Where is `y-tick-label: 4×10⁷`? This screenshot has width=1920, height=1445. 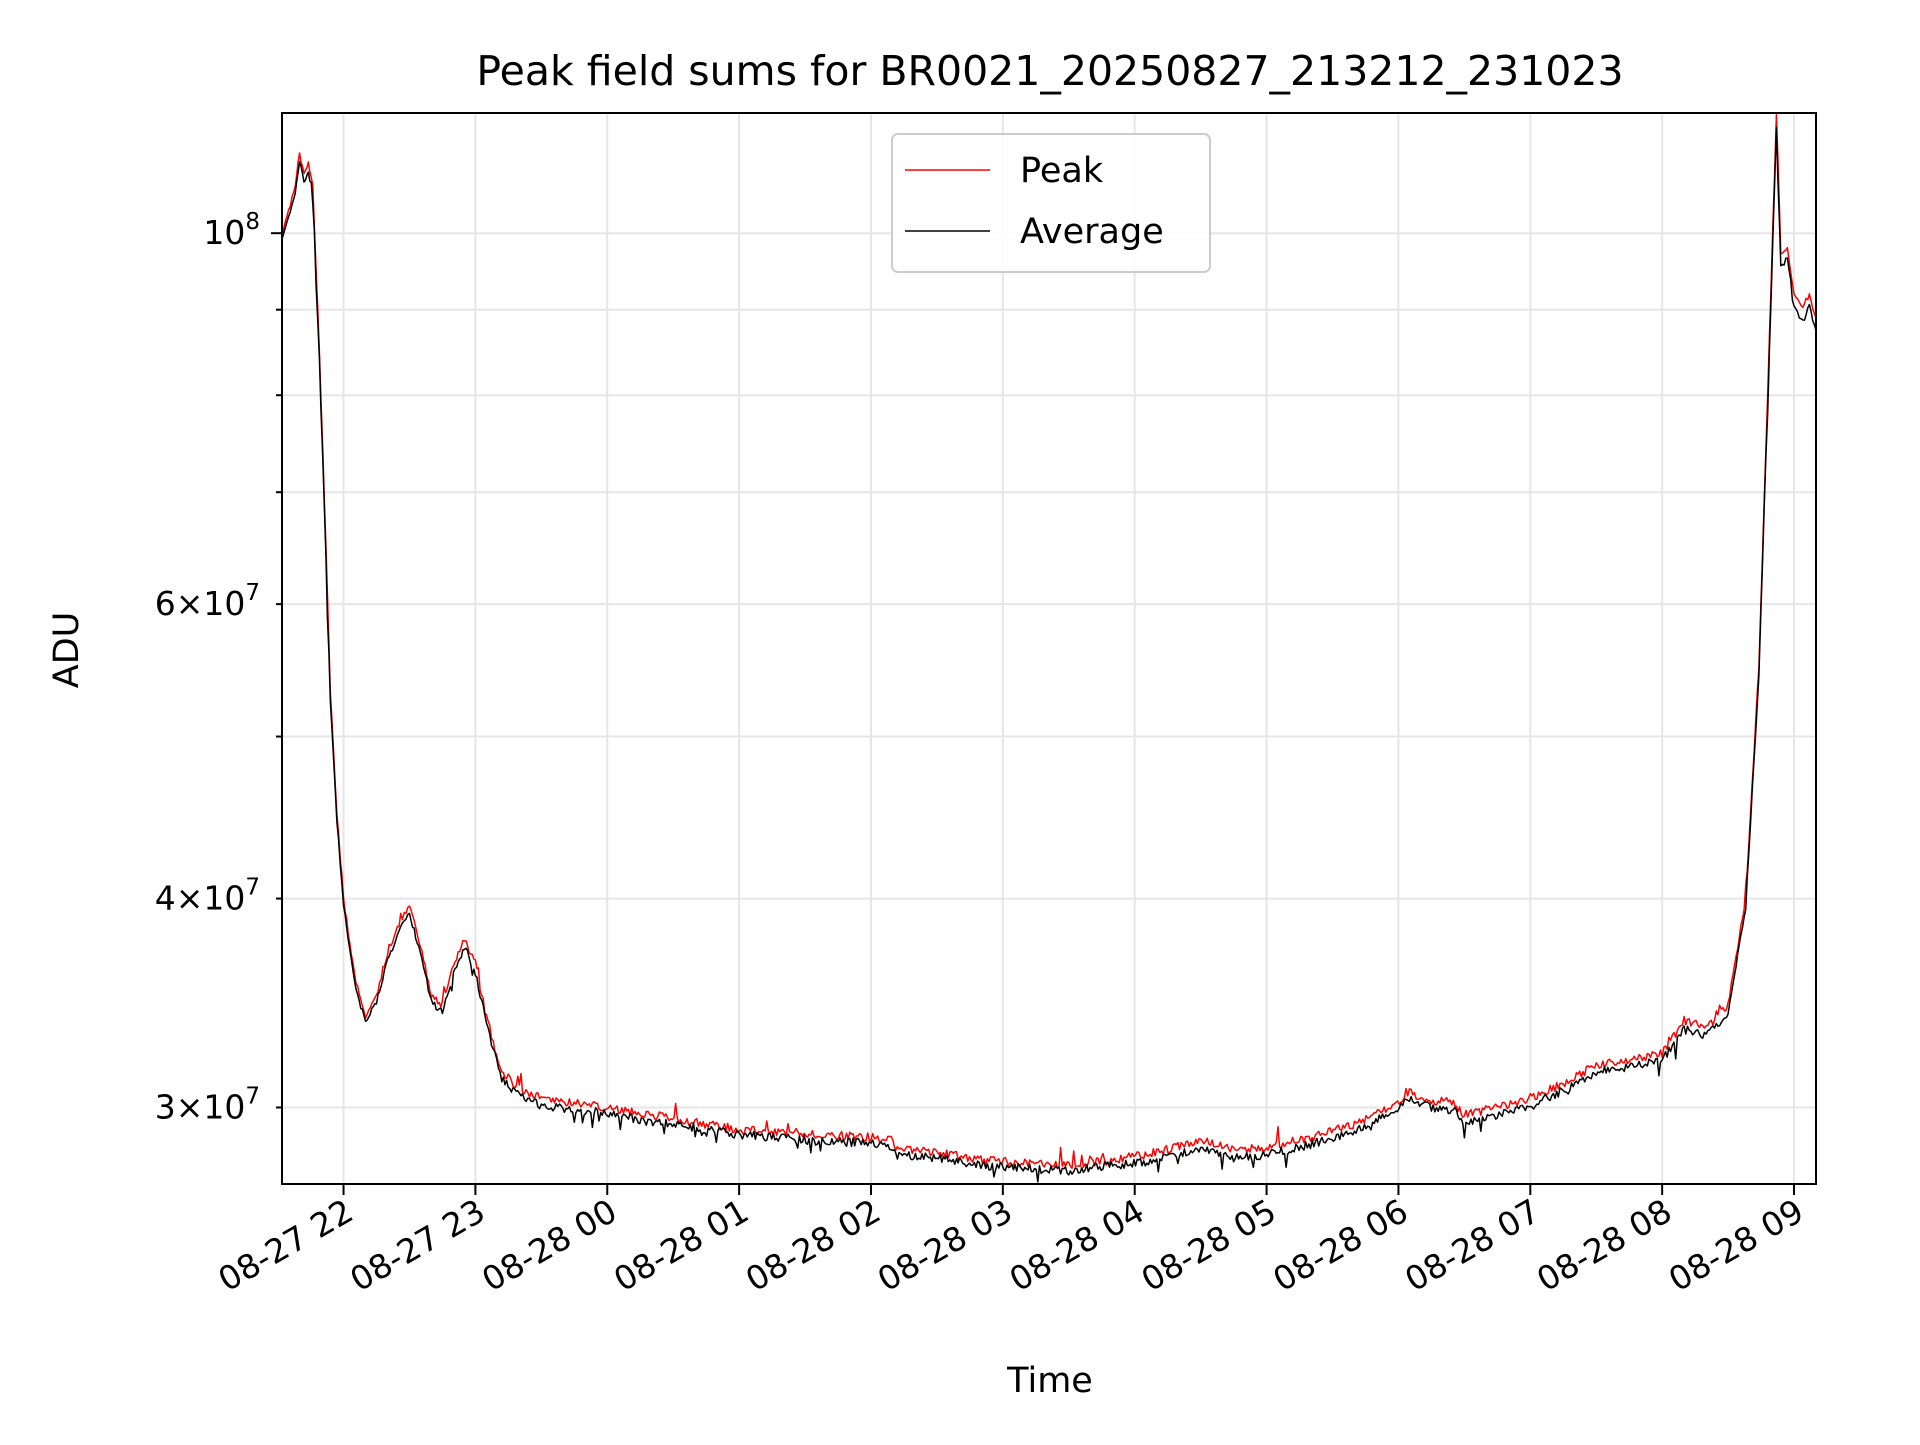 y-tick-label: 4×10⁷ is located at coordinates (207, 896).